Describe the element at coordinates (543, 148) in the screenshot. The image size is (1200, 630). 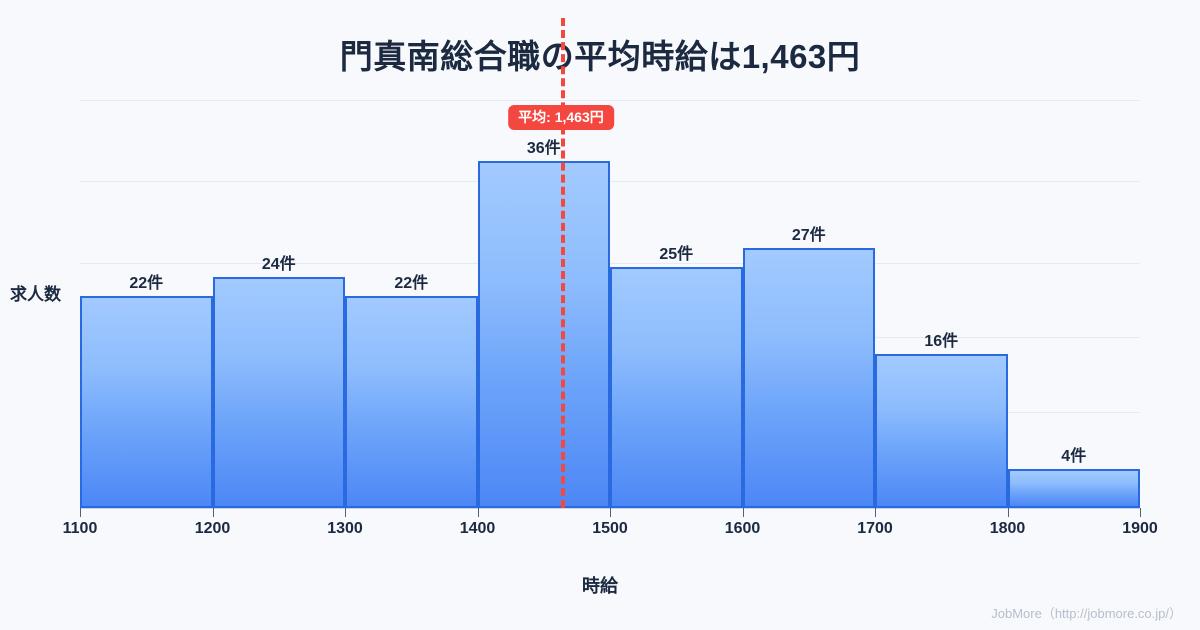
I see `bar-value-label: 36件` at that location.